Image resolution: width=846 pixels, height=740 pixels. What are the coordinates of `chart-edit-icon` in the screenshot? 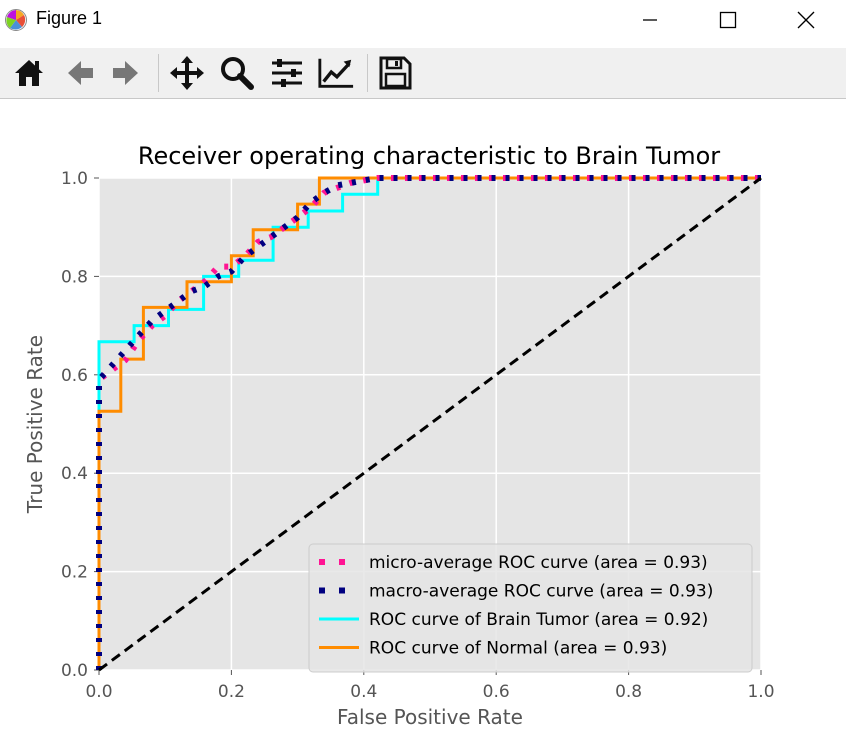 It's located at (336, 73).